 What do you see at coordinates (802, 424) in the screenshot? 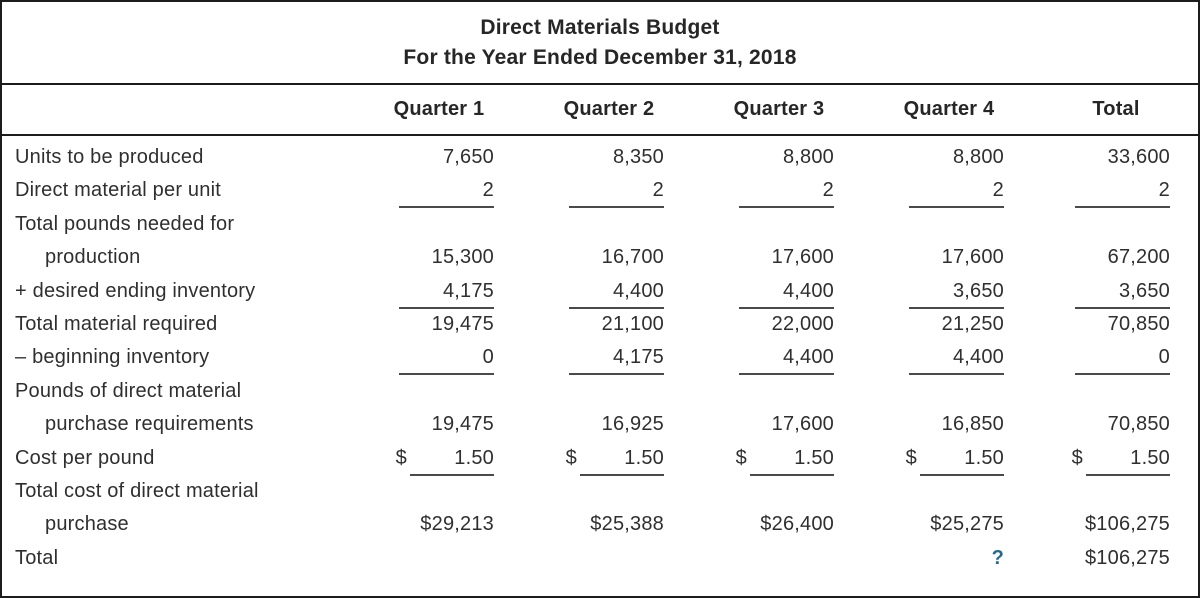
I see `cell-value: 17,600` at bounding box center [802, 424].